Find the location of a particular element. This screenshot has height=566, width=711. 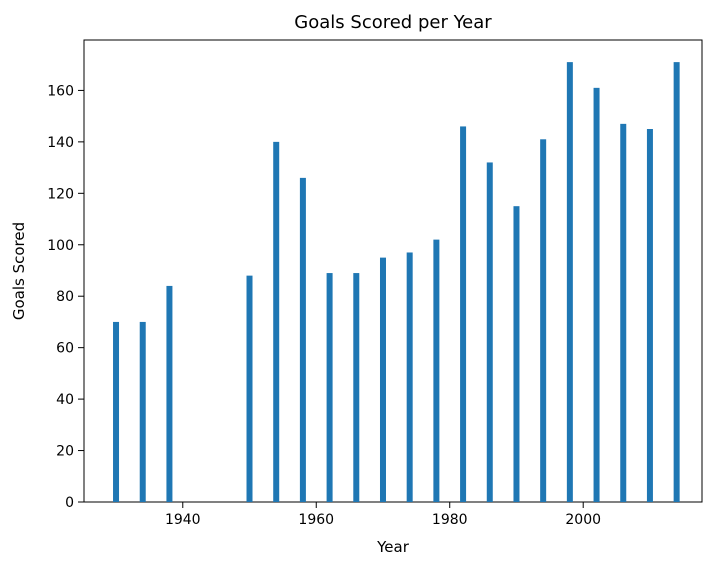

bar-2006 is located at coordinates (623, 313).